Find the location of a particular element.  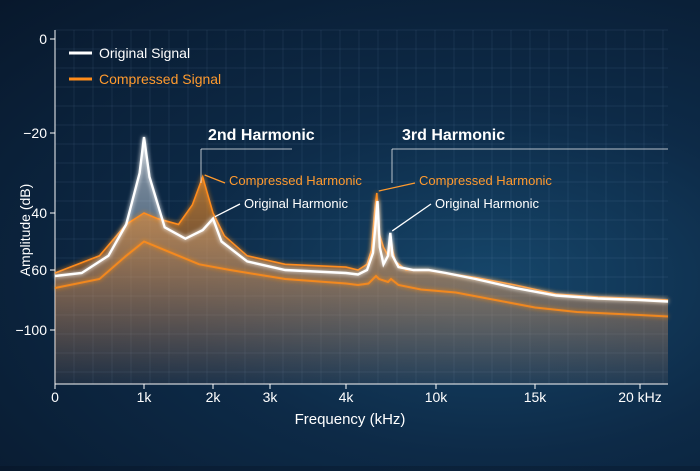

y-tick-labels: 0 −20 40 60 −100 is located at coordinates (35, 184).